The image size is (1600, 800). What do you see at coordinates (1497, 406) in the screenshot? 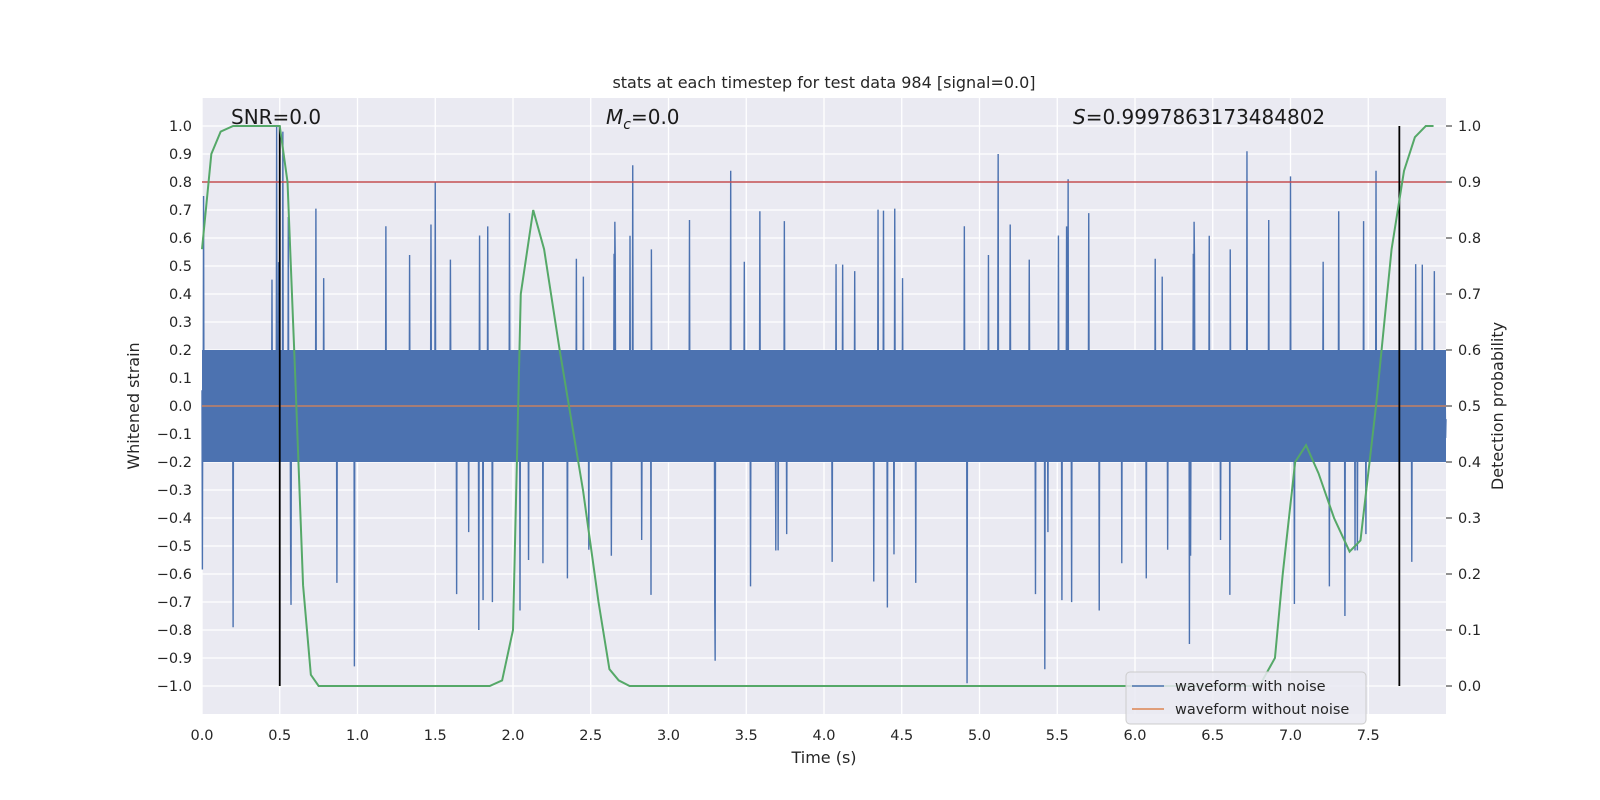
I see `y2-axis-label: Detection probability` at bounding box center [1497, 406].